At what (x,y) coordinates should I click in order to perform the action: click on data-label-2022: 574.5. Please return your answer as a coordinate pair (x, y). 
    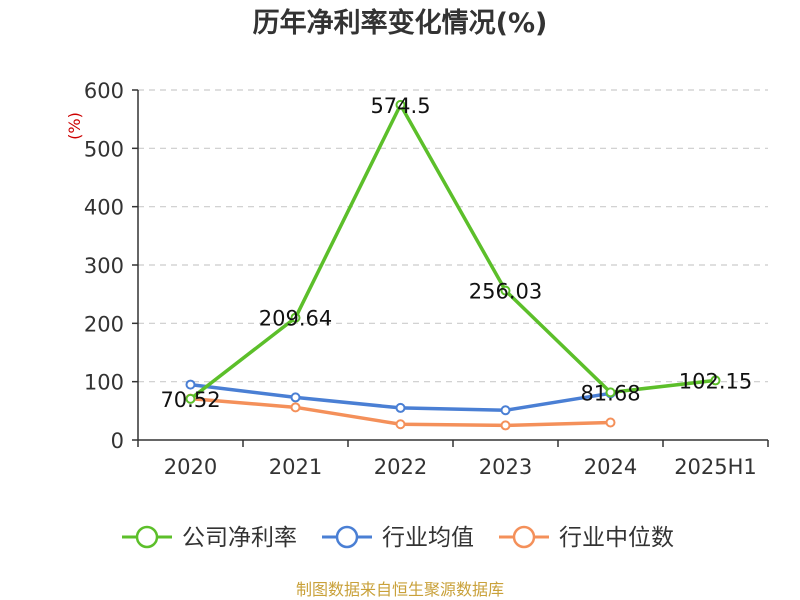
    Looking at the image, I should click on (400, 106).